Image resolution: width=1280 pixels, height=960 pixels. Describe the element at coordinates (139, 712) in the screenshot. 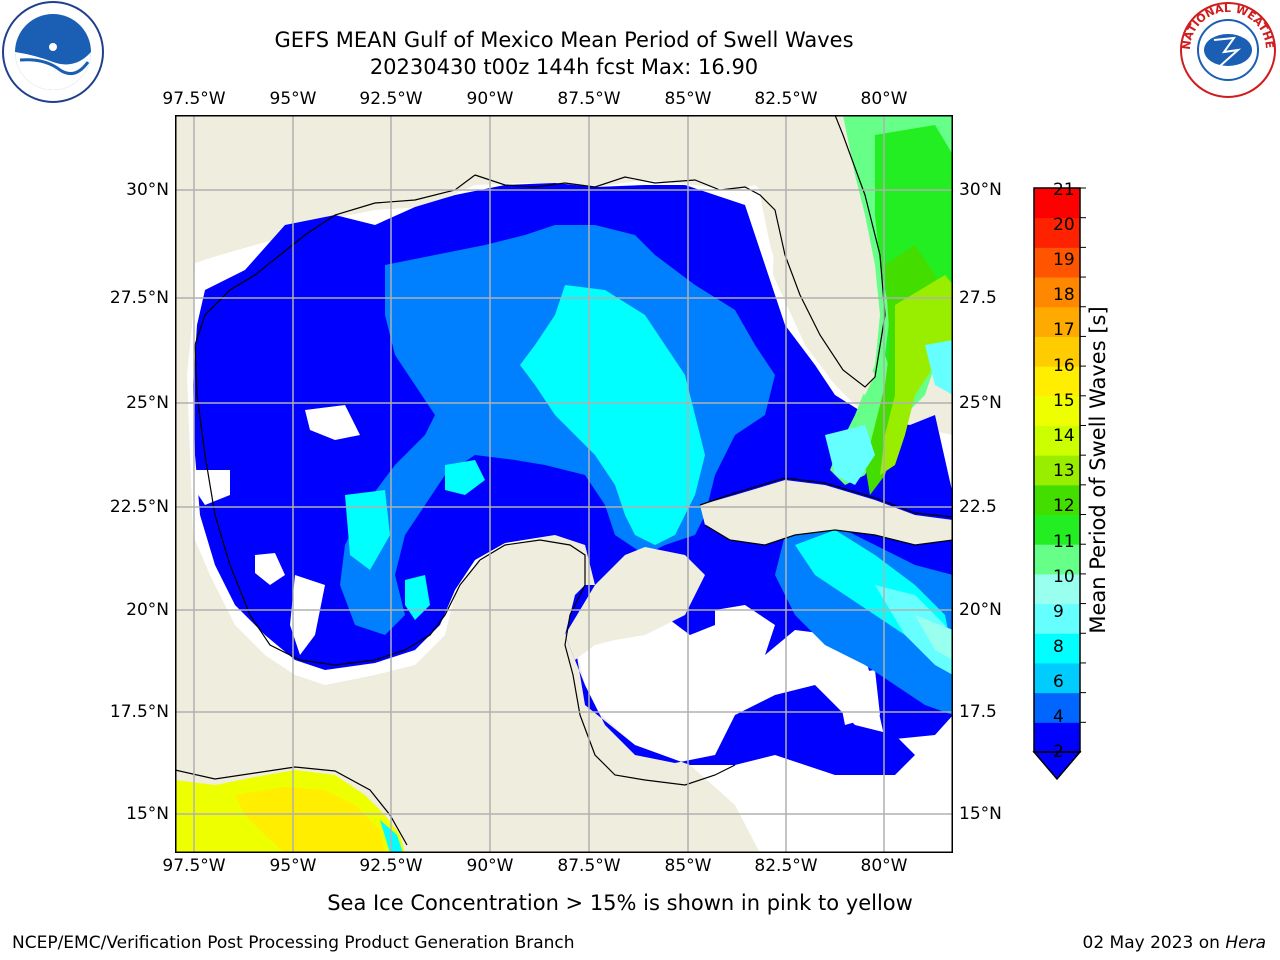

I see `lat-label: 17.5°N` at that location.